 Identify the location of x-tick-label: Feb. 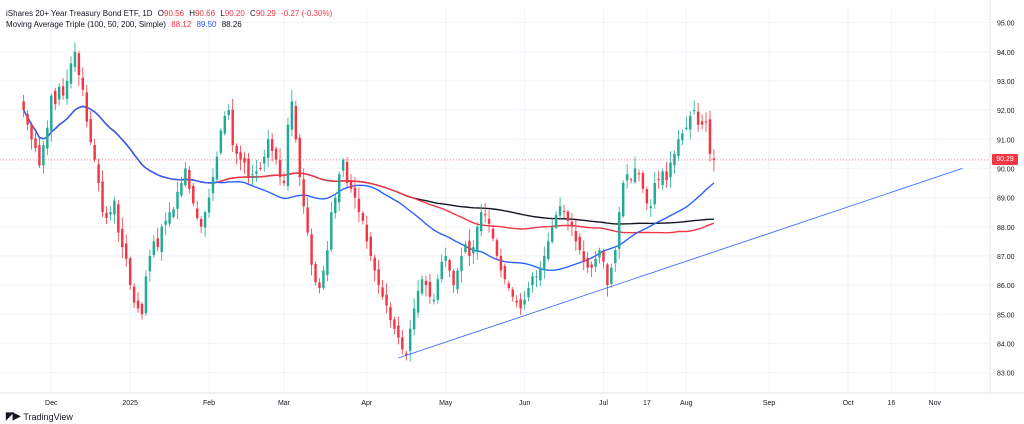
(209, 403).